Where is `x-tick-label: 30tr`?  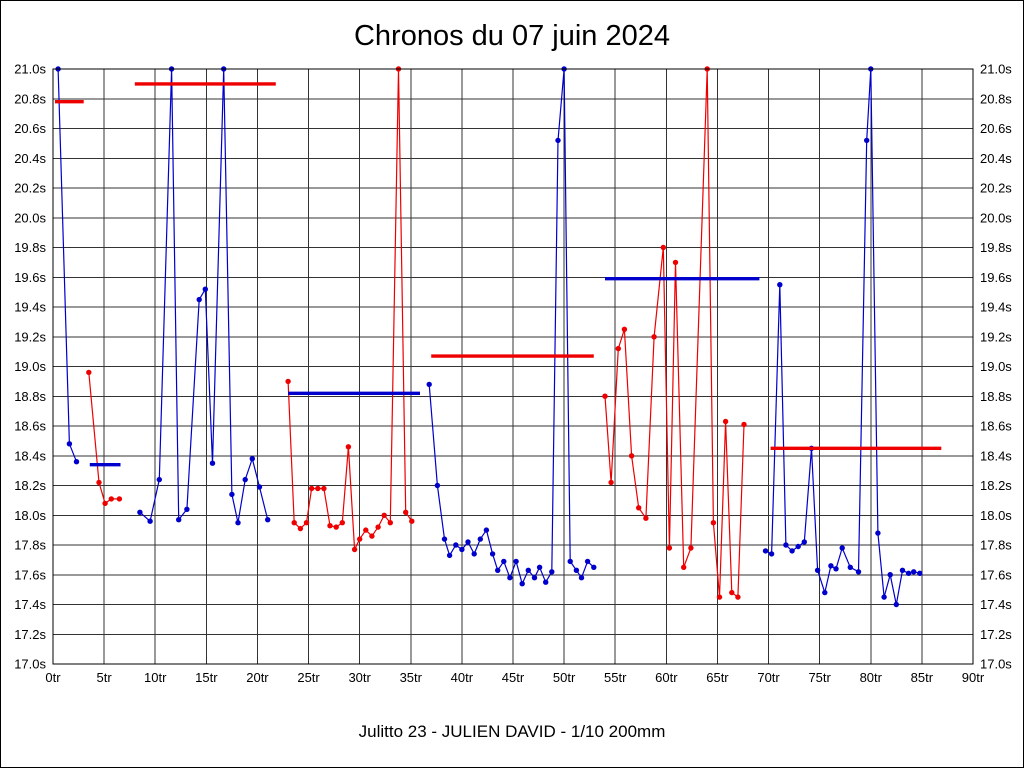 x-tick-label: 30tr is located at coordinates (359, 677).